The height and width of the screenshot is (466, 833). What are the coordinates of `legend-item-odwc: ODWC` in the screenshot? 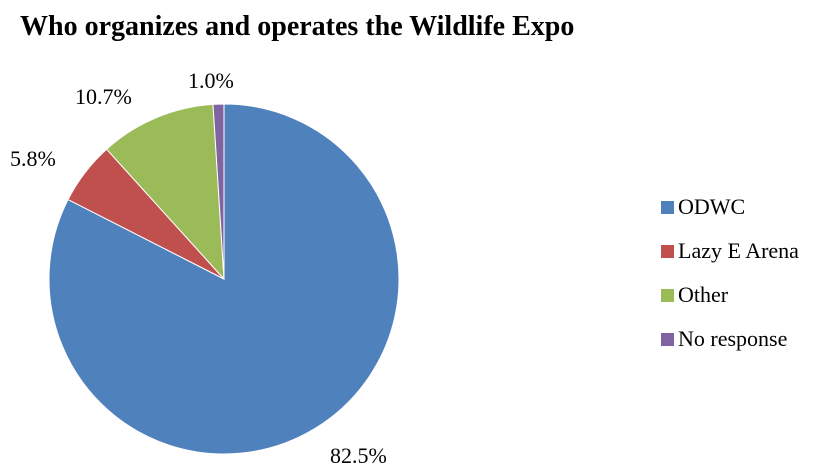 It's located at (730, 207).